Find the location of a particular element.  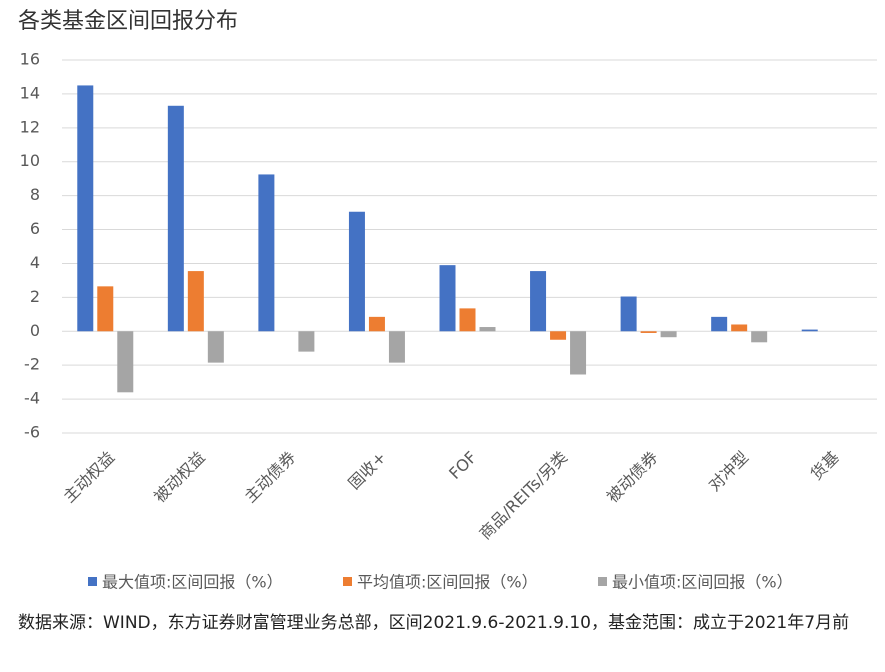

x-tick-label: 被动权益 is located at coordinates (179, 477).